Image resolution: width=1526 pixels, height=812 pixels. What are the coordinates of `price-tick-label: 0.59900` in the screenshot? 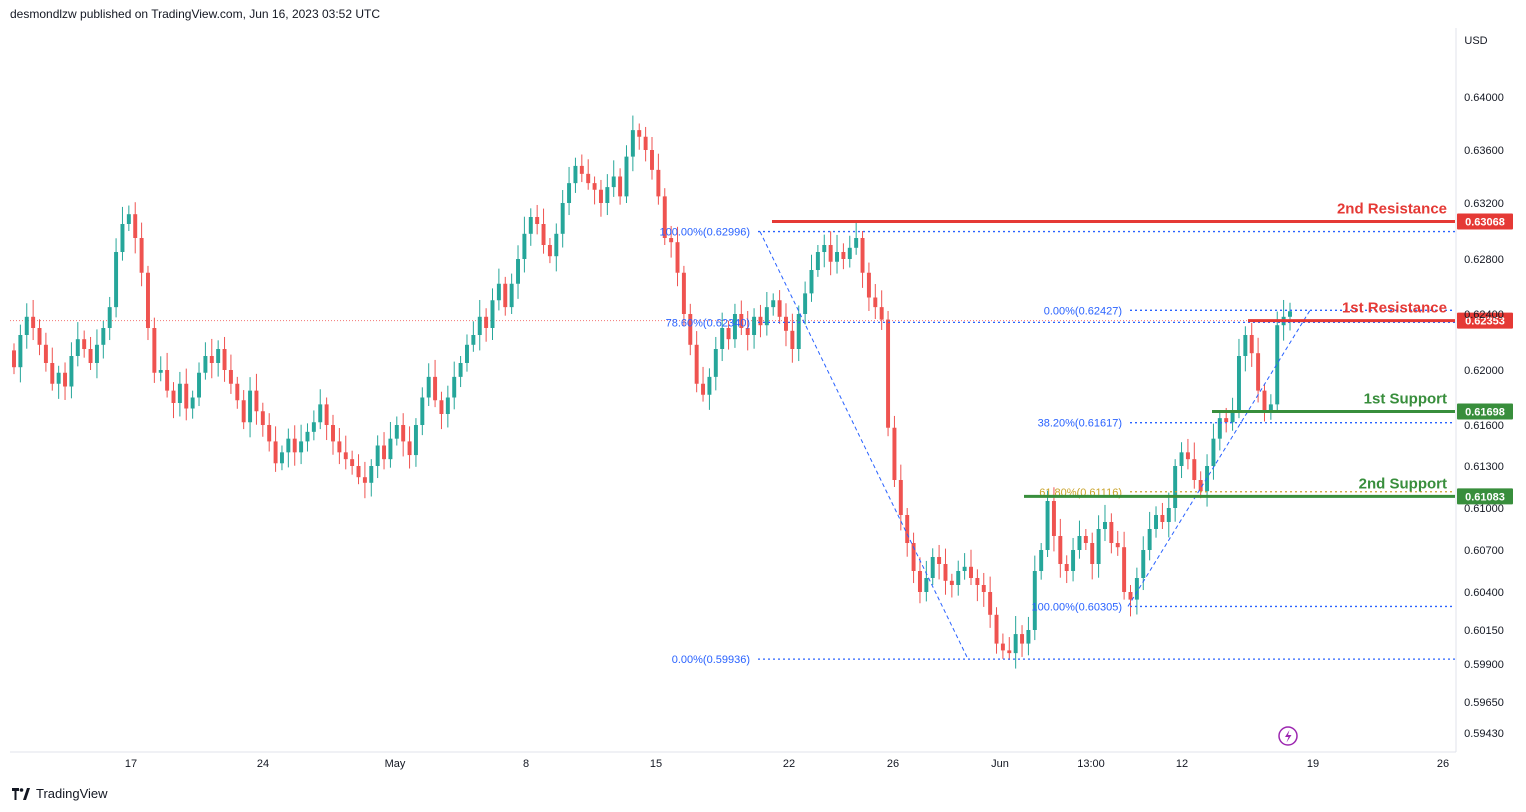 It's located at (1484, 665).